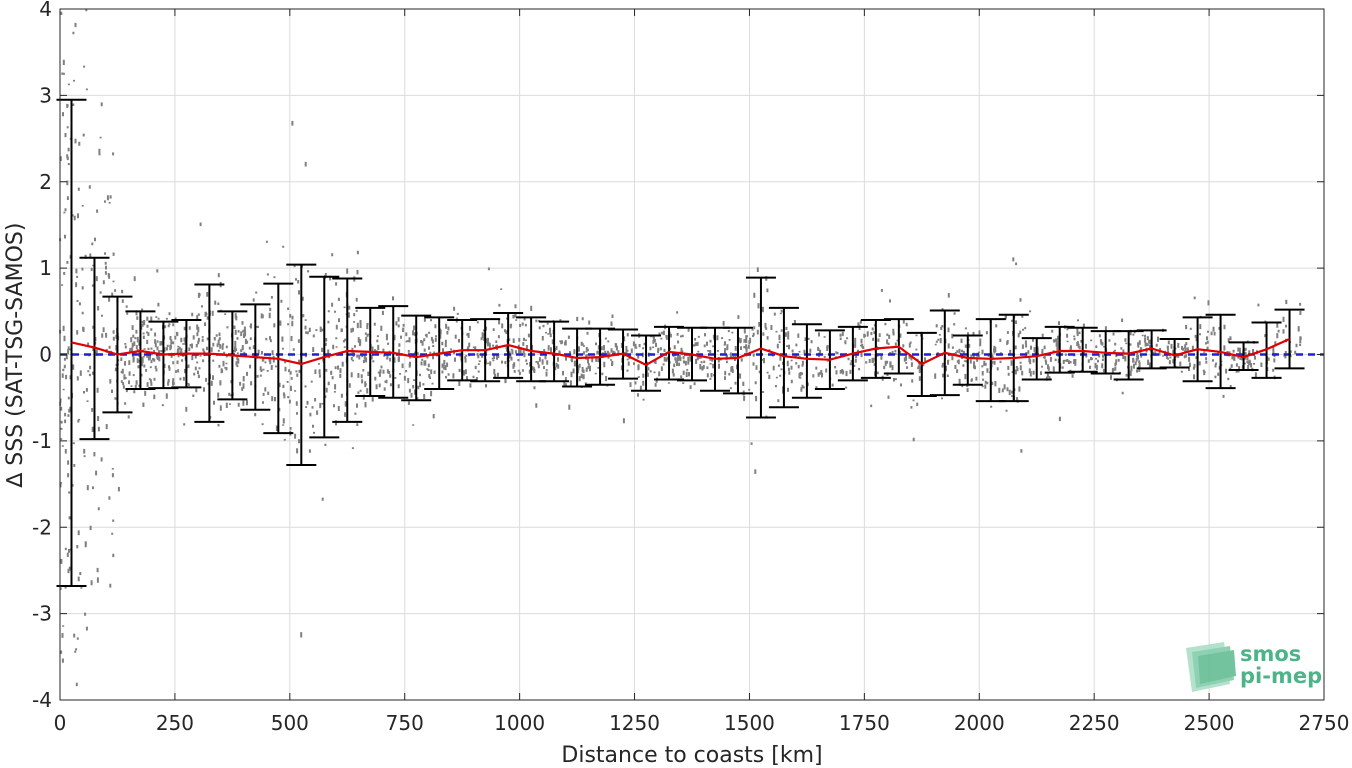 The height and width of the screenshot is (768, 1352). Describe the element at coordinates (979, 723) in the screenshot. I see `x-tick-label: 2000` at that location.